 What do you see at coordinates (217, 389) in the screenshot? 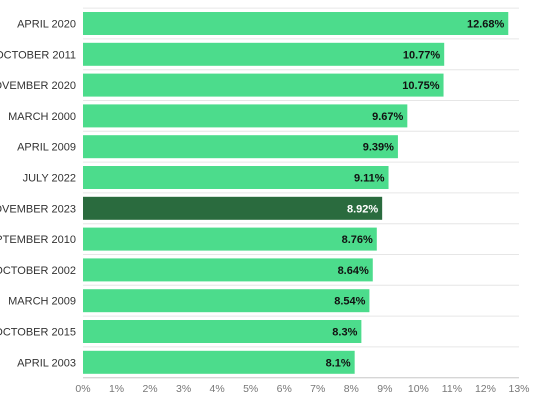
I see `x-tick-label: 4%` at bounding box center [217, 389].